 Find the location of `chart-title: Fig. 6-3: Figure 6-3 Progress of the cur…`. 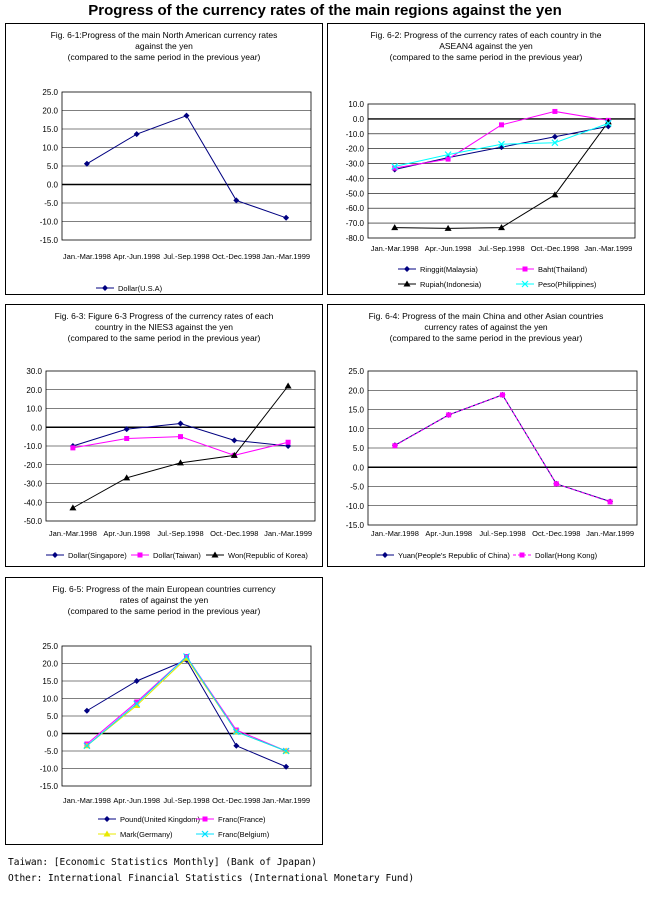

chart-title: Fig. 6-3: Figure 6-3 Progress of the cur… is located at coordinates (164, 327).